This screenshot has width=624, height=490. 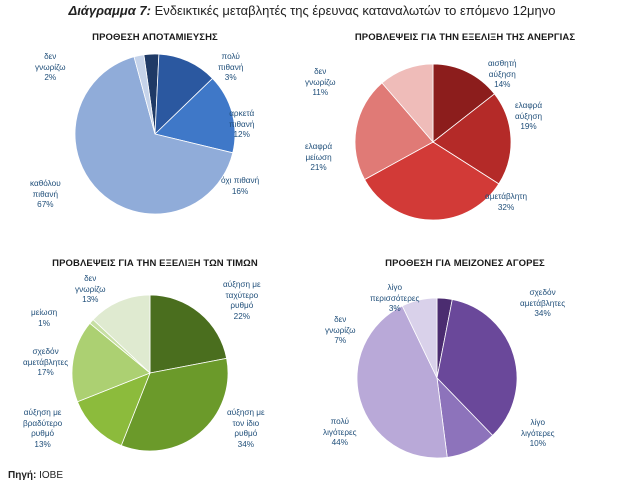 What do you see at coordinates (502, 74) in the screenshot?
I see `slice-label: αισθητή αύξηση 14%` at bounding box center [502, 74].